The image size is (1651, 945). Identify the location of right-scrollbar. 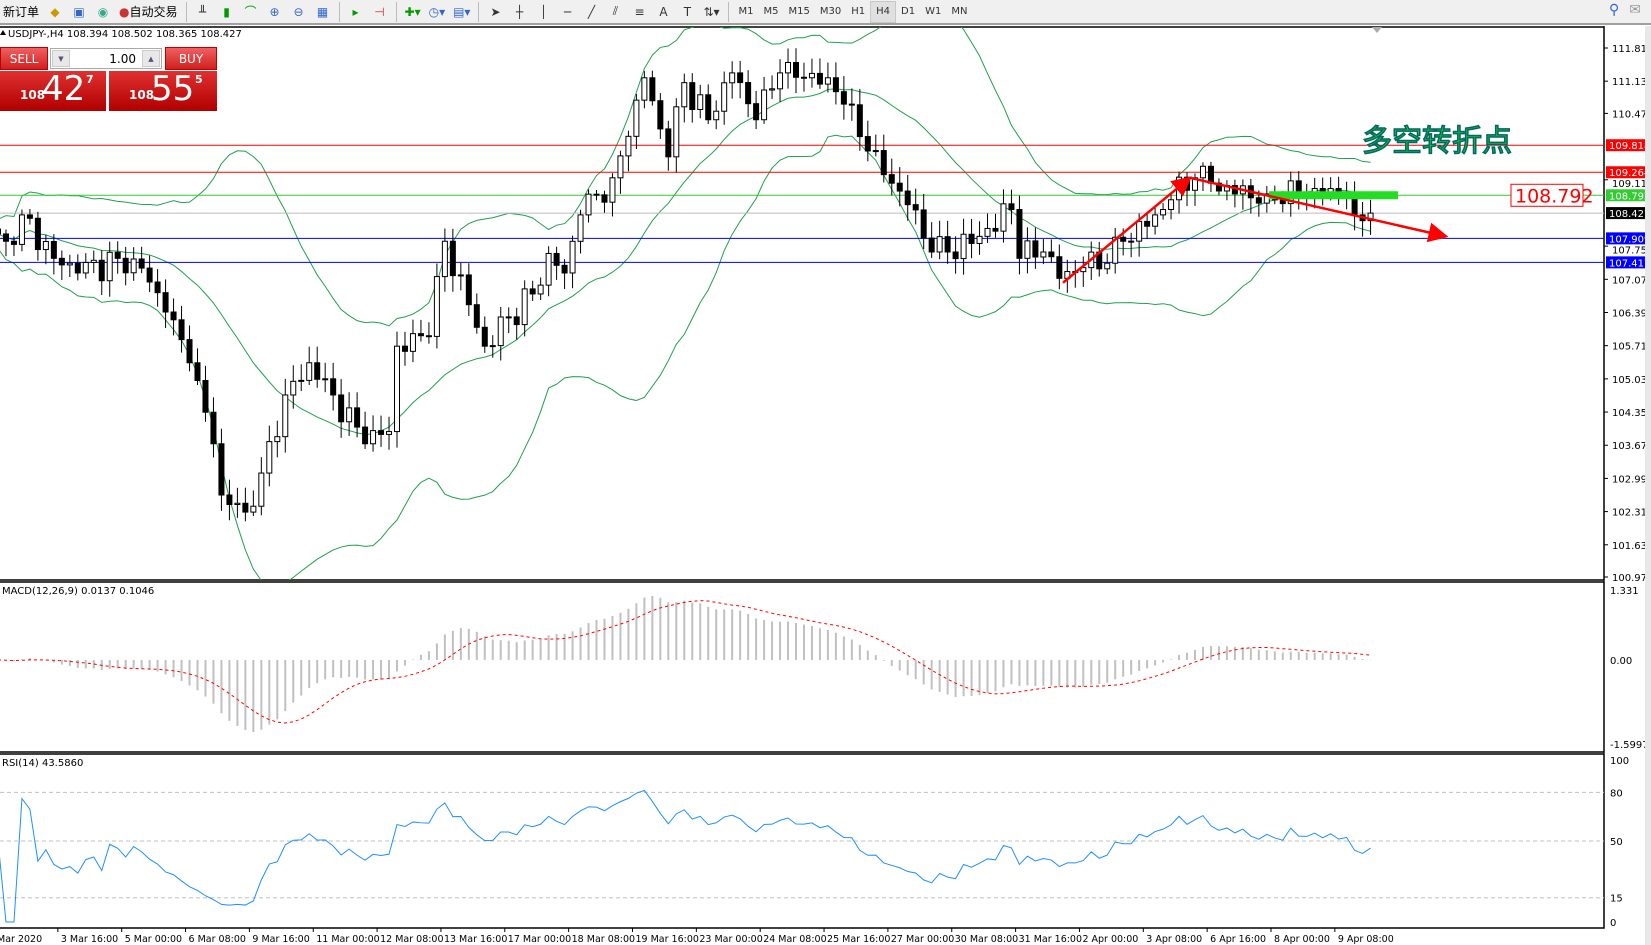
(1648, 485).